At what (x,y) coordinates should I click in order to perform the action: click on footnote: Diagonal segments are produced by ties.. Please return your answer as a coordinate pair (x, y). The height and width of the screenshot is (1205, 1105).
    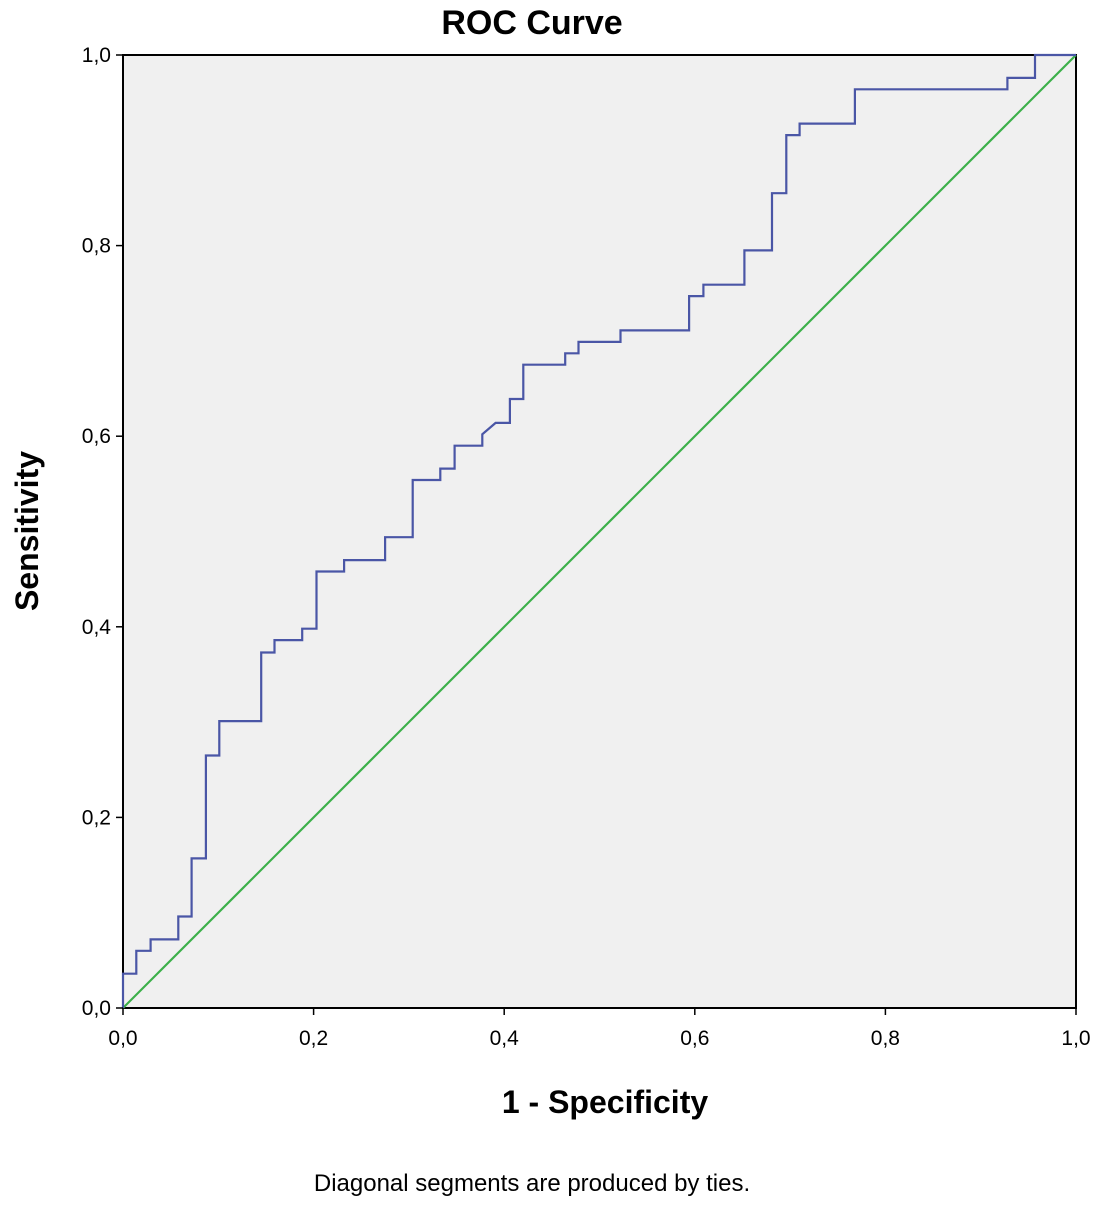
    Looking at the image, I should click on (532, 1183).